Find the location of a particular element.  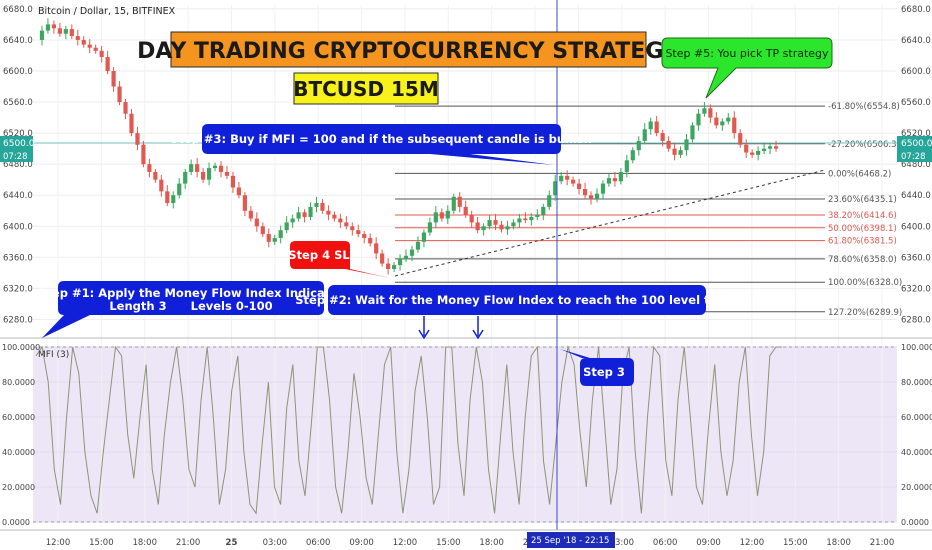

price-tick-label-left: 6440.0 is located at coordinates (18, 196).